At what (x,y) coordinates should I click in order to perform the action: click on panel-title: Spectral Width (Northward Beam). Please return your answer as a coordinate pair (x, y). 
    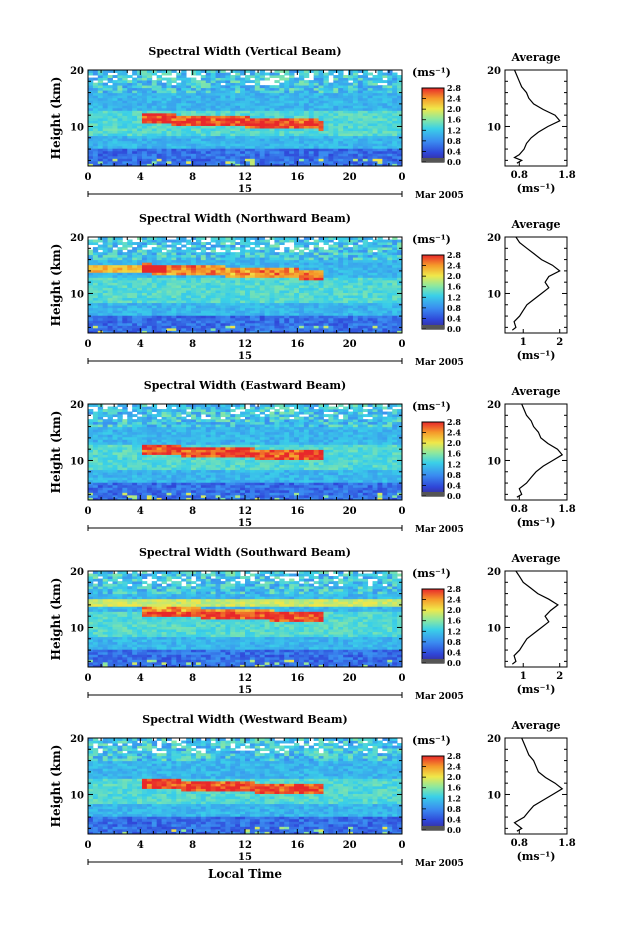
    Looking at the image, I should click on (245, 218).